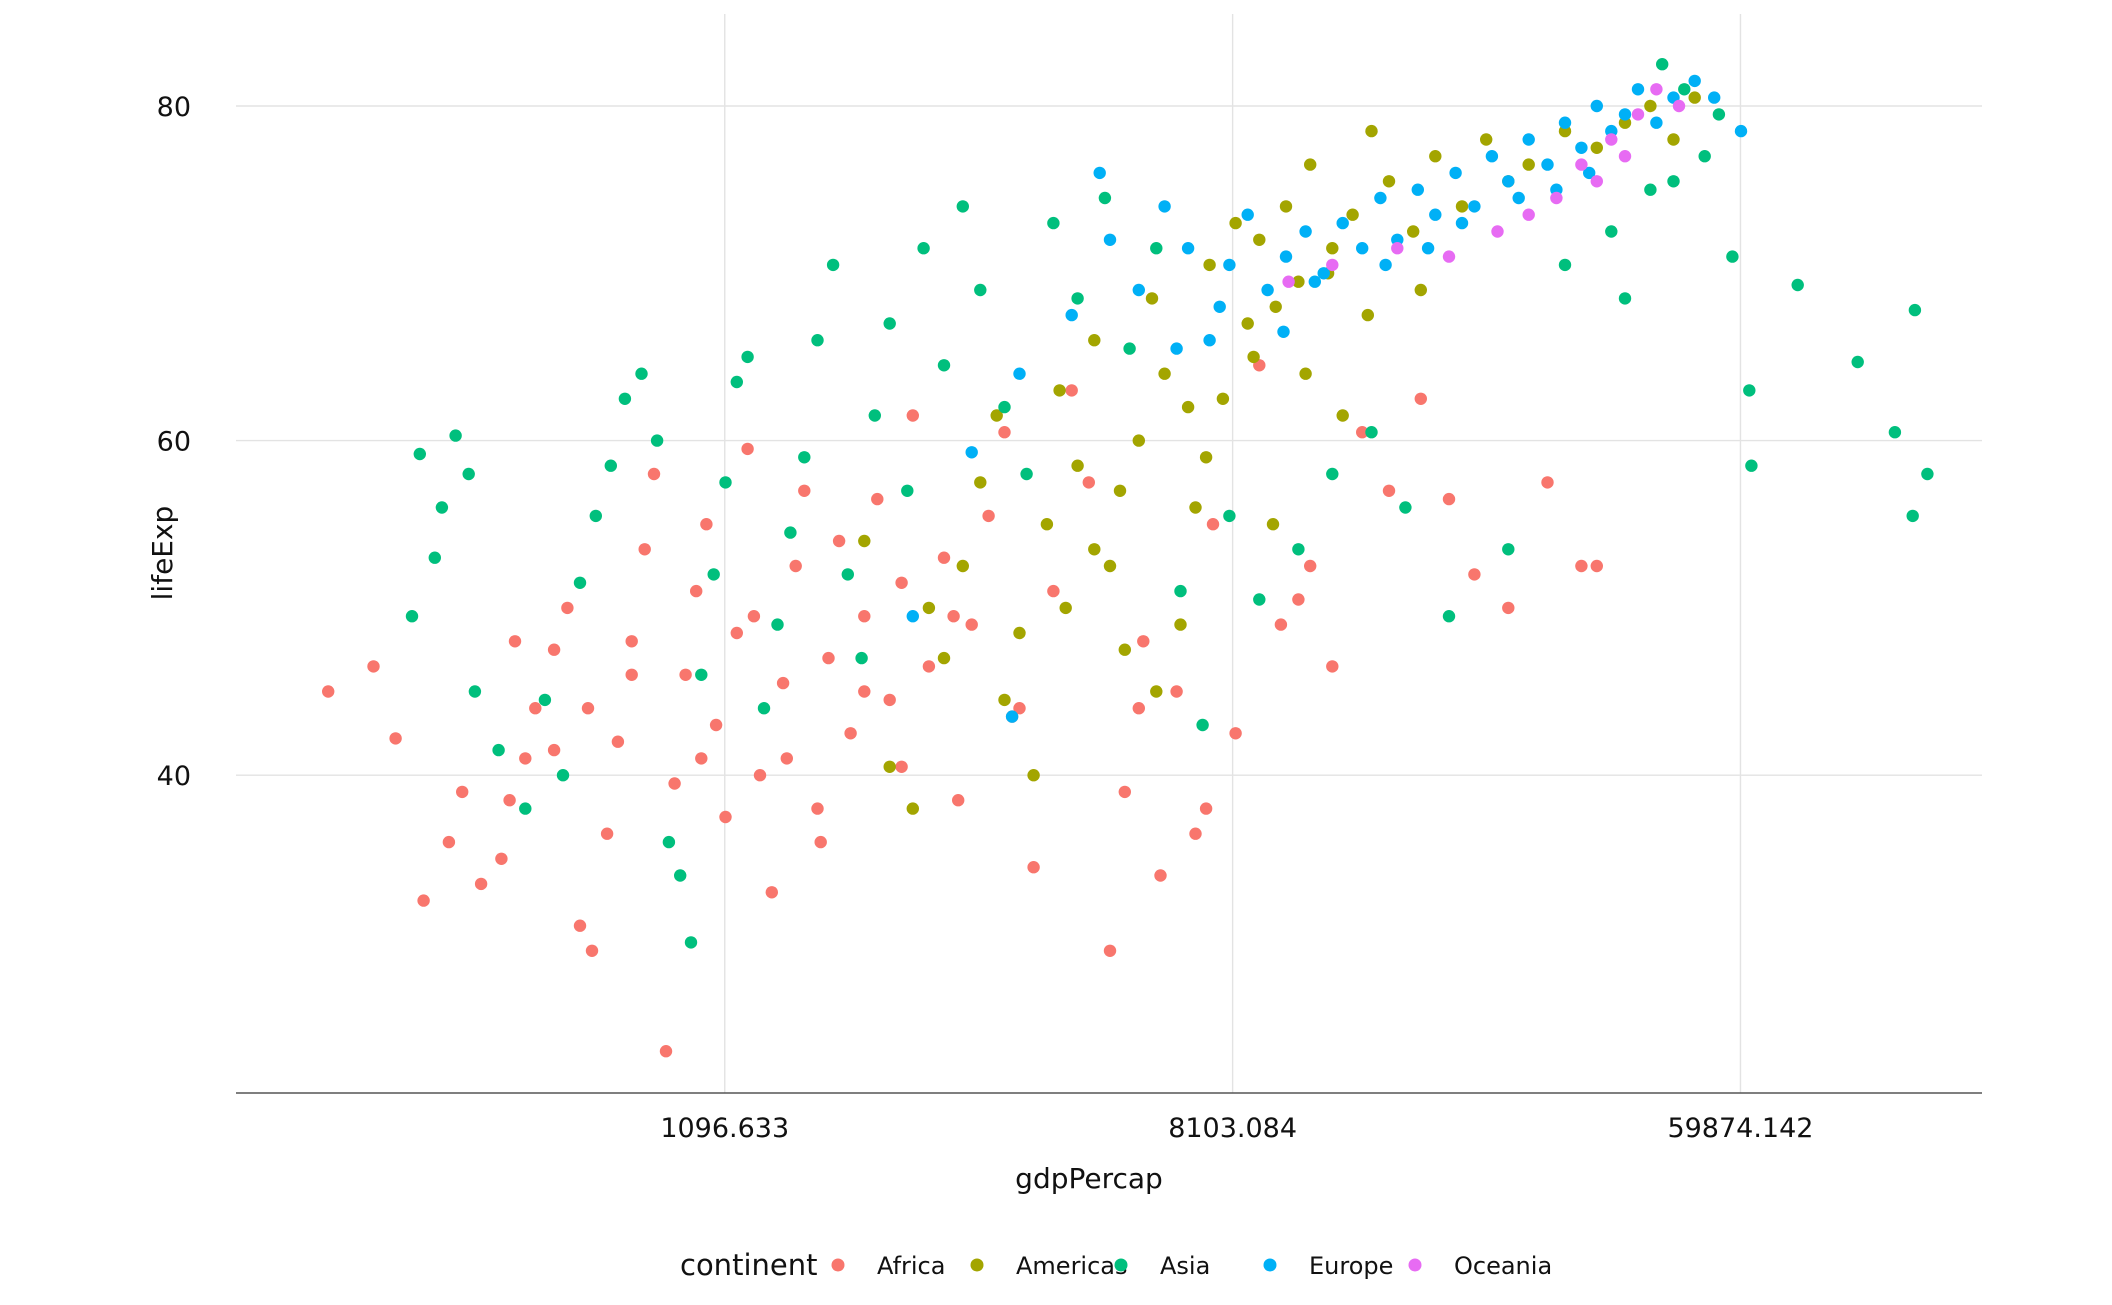  Describe the element at coordinates (174, 776) in the screenshot. I see `y-tick-label: 40` at that location.